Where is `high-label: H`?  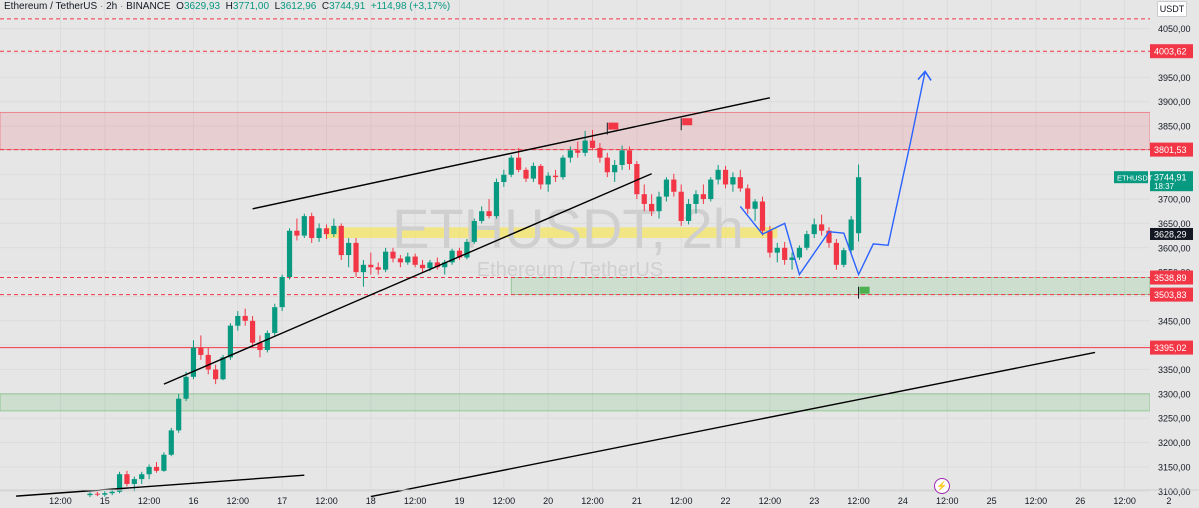 high-label: H is located at coordinates (229, 6).